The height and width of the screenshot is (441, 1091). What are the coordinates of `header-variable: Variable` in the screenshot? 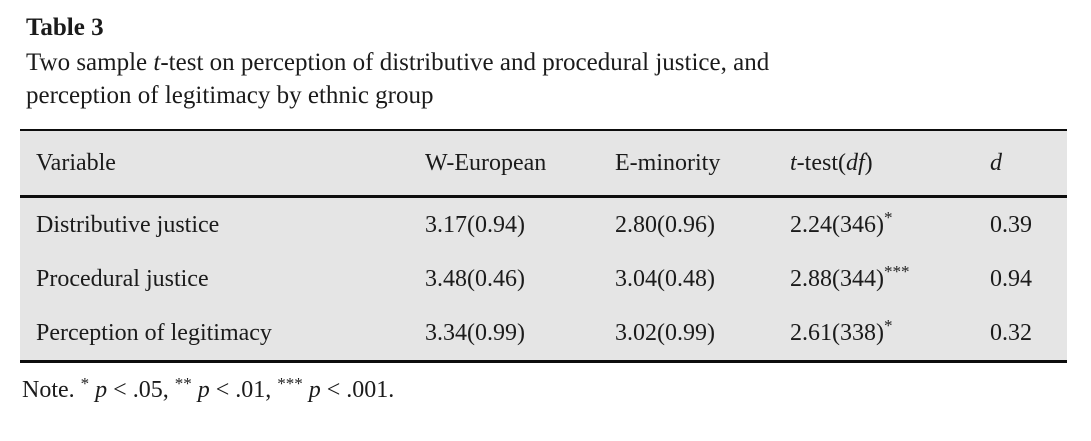 It's located at (222, 164).